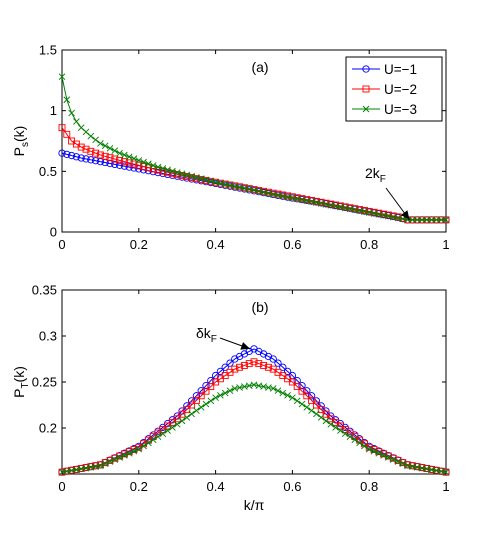  I want to click on y-tick-label: 0.3, so click(48, 336).